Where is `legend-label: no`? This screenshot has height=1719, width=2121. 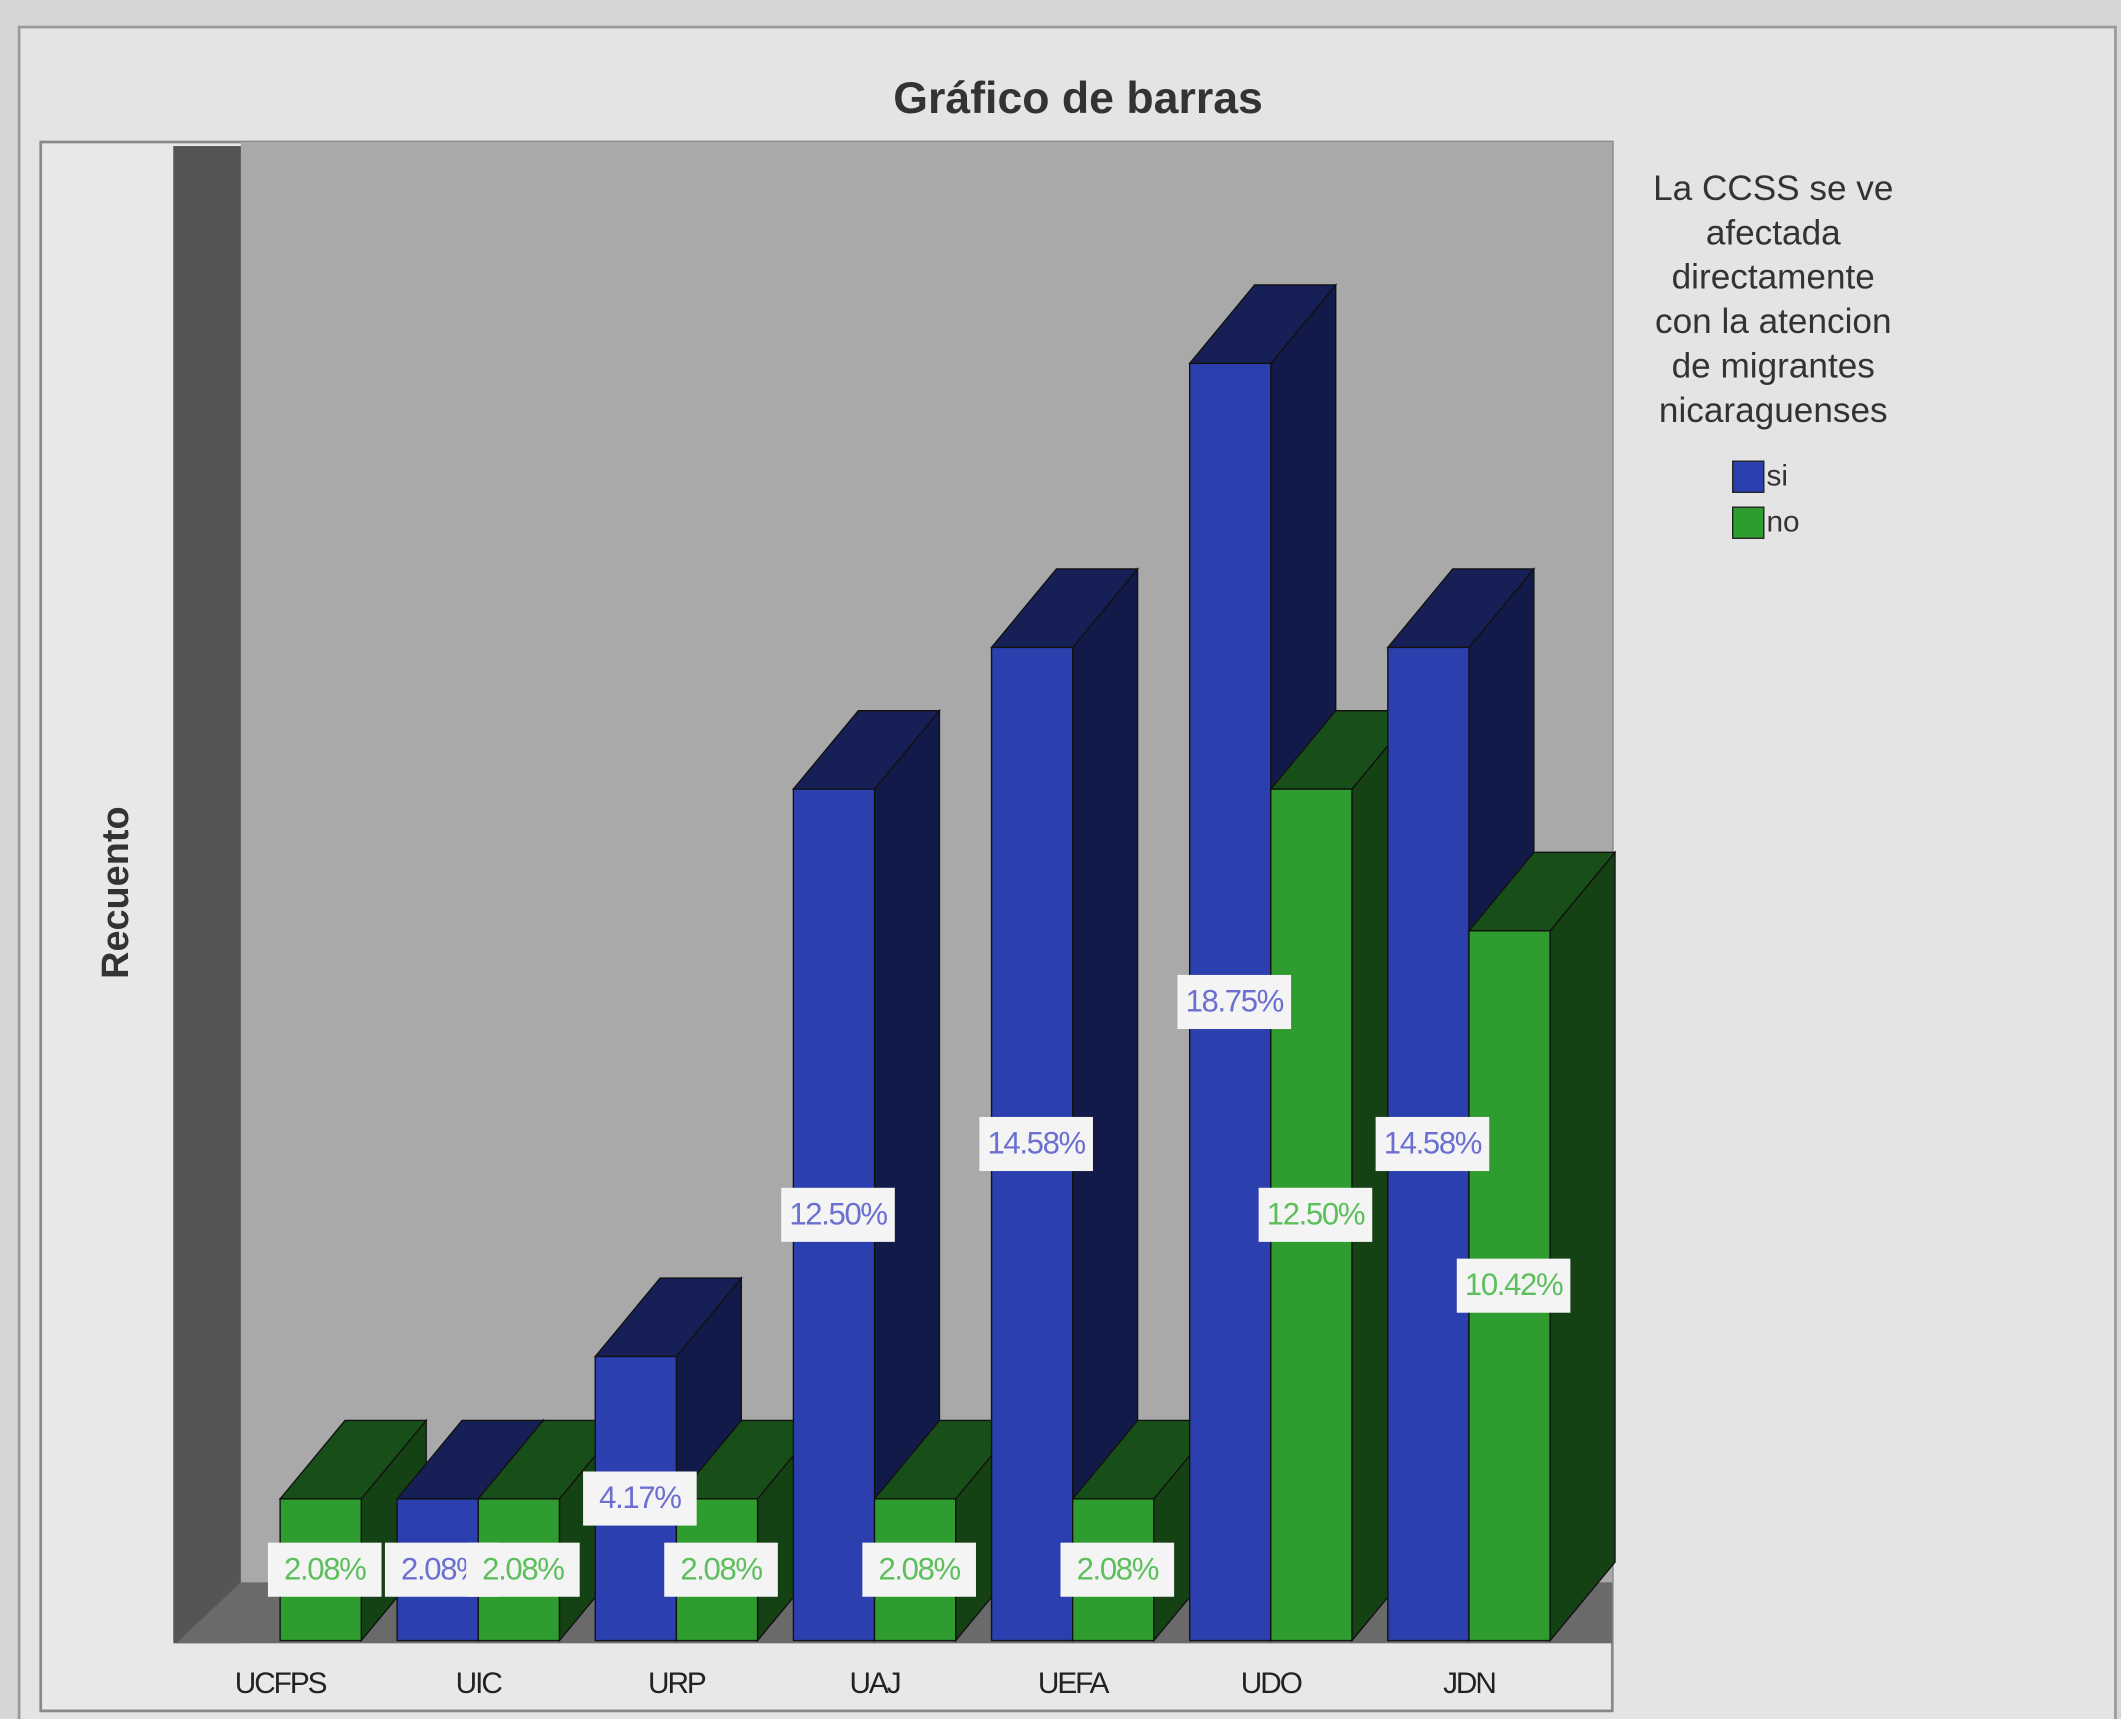 legend-label: no is located at coordinates (1782, 521).